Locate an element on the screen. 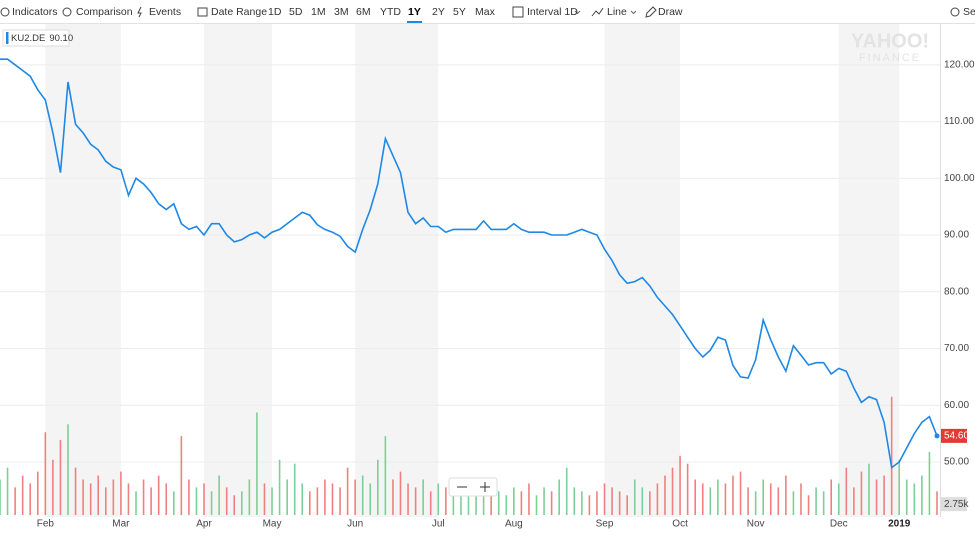 The width and height of the screenshot is (975, 537). y2-tick-box is located at coordinates (954, 504).